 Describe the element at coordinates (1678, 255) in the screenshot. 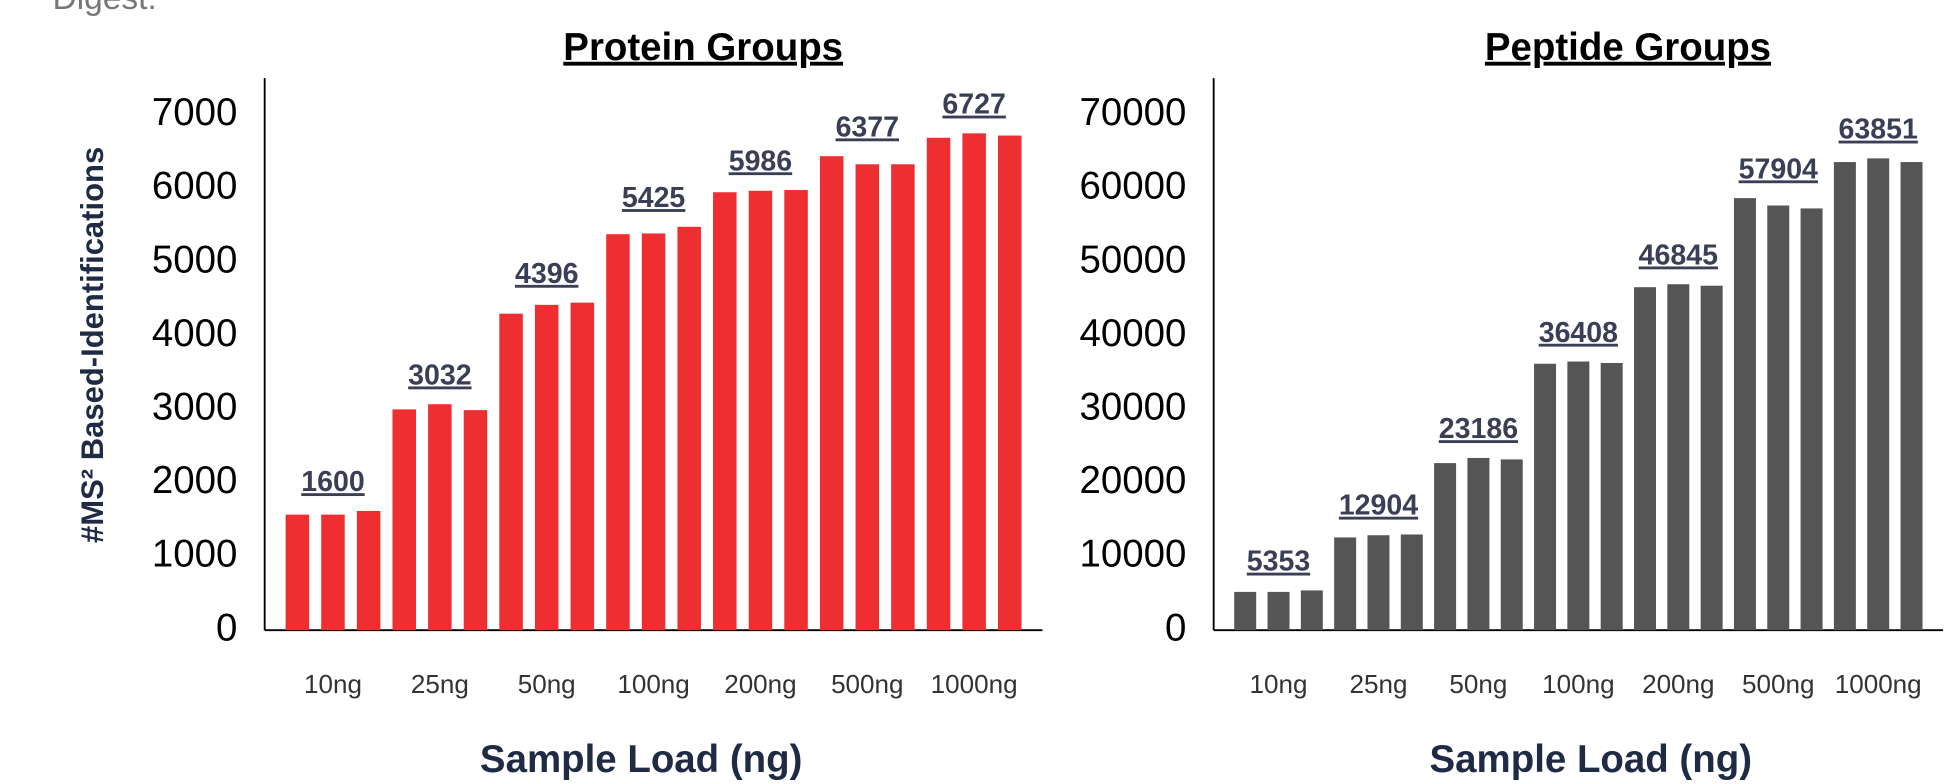

I see `data-label: 46845` at that location.